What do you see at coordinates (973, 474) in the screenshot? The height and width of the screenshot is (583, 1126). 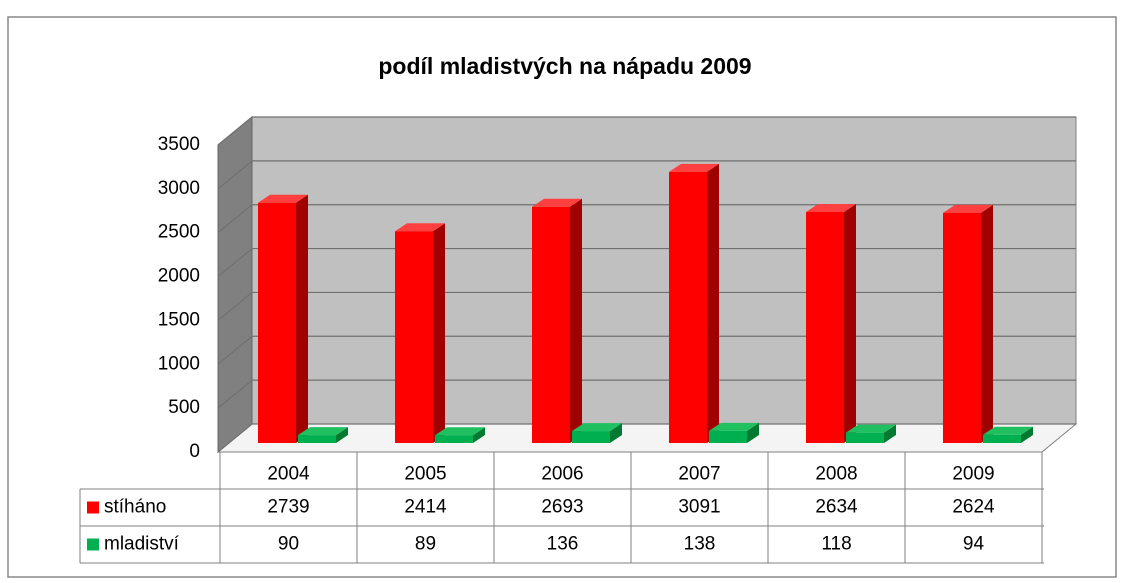 I see `x-tick-label: 2009` at bounding box center [973, 474].